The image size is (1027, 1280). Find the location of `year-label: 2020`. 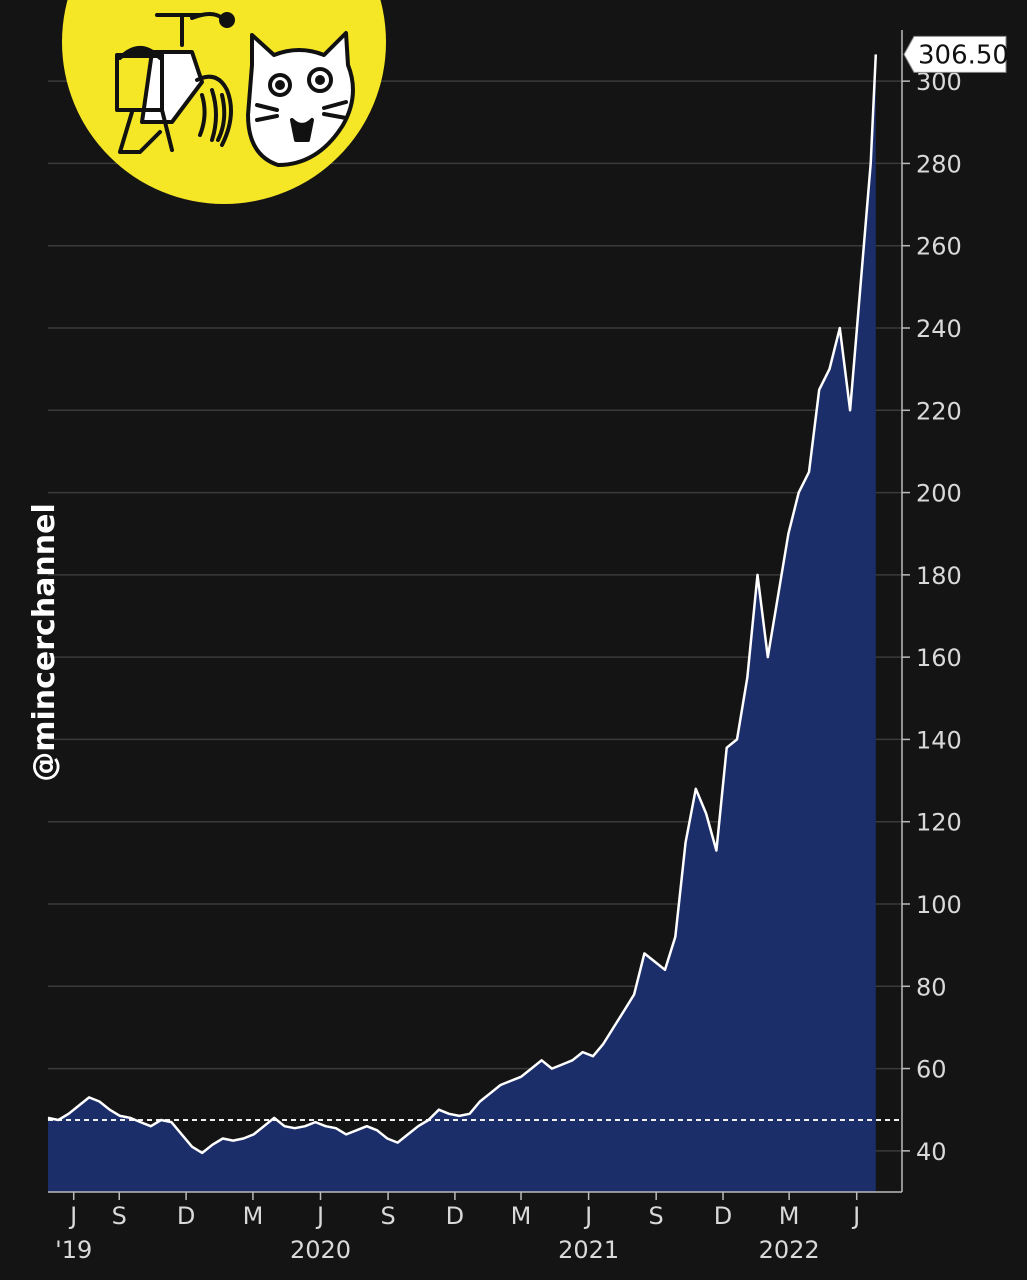

year-label: 2020 is located at coordinates (320, 1250).